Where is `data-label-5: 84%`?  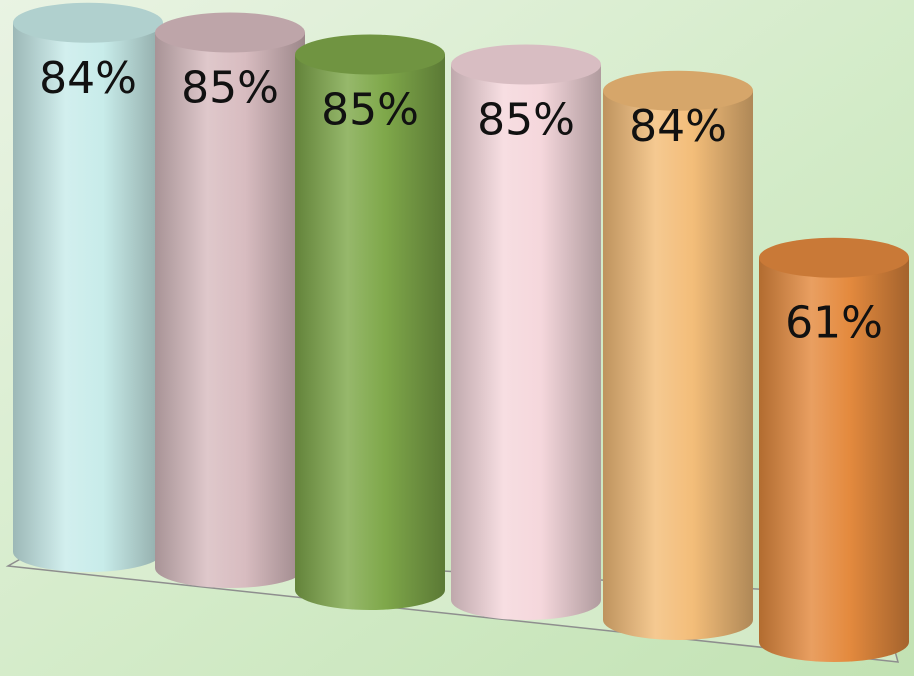
data-label-5: 84% is located at coordinates (678, 126).